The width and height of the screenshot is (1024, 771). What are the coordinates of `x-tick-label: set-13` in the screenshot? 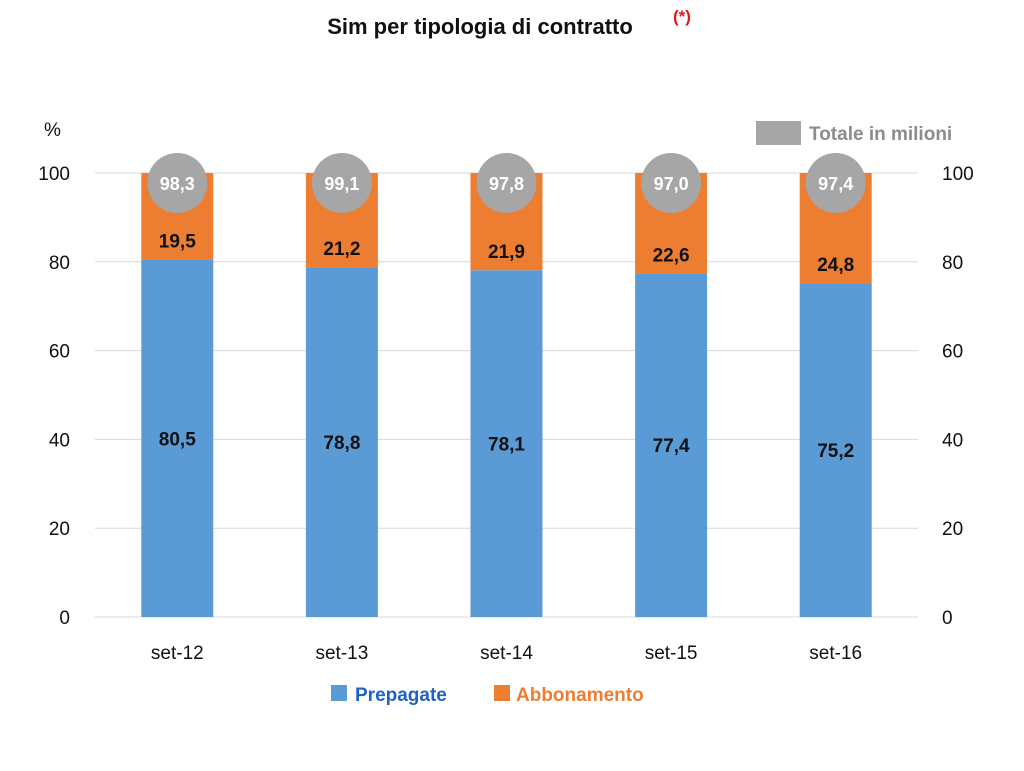 It's located at (341, 653).